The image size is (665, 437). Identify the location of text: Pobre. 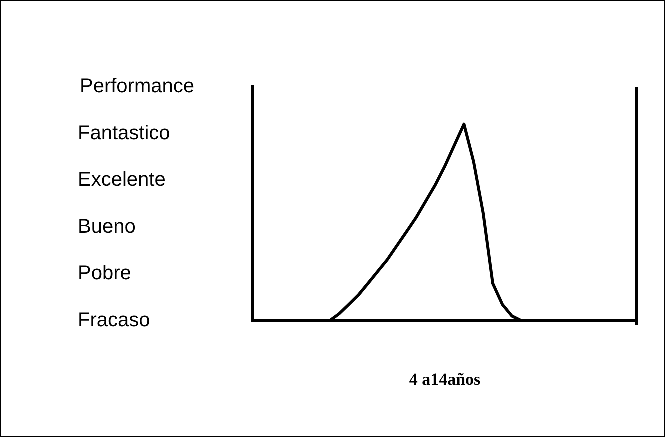
(105, 273).